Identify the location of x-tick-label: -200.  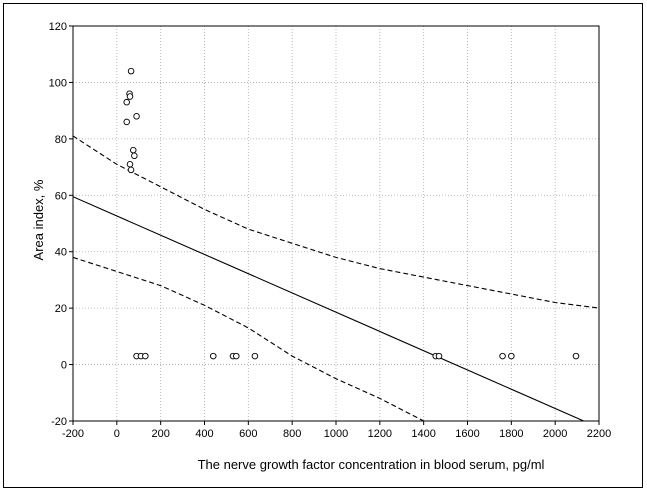
(73, 434).